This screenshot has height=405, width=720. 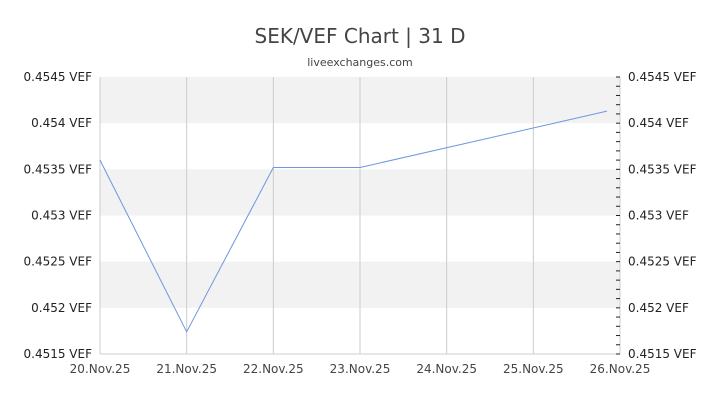 What do you see at coordinates (360, 369) in the screenshot?
I see `x-tick-label: 23.Nov.25` at bounding box center [360, 369].